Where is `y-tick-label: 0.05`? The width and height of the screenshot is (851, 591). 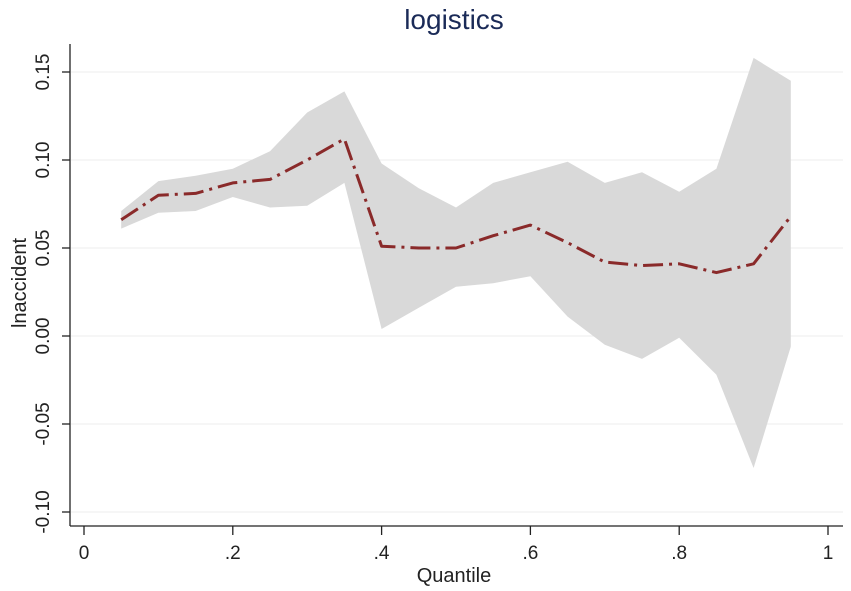
y-tick-label: 0.05 is located at coordinates (43, 248).